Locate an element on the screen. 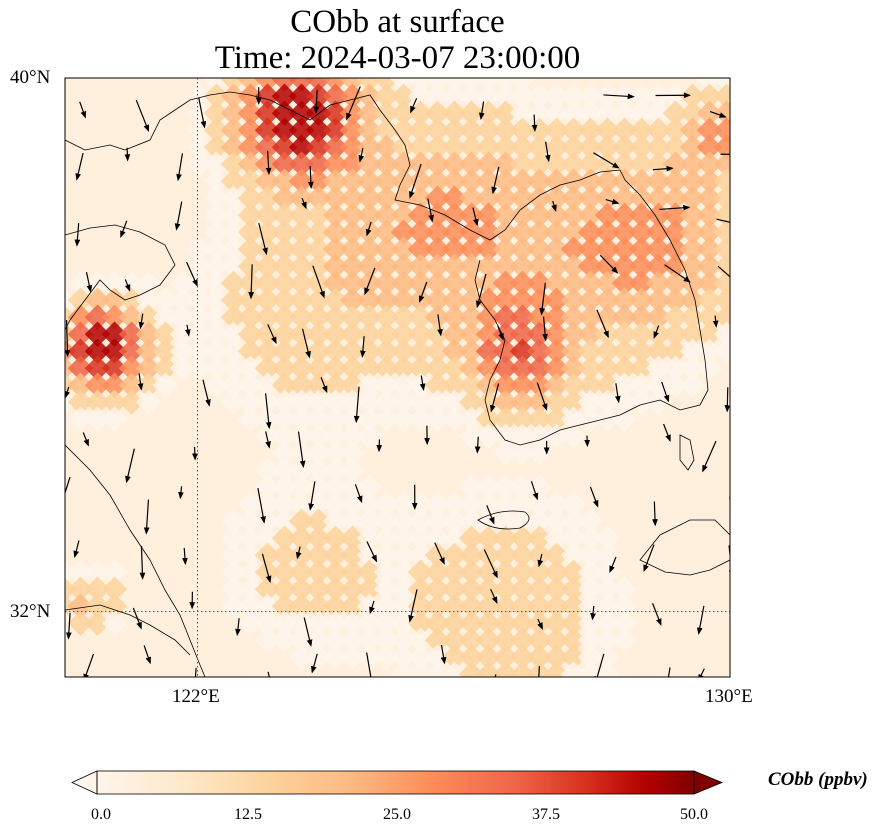  island-tsushima is located at coordinates (687, 452).